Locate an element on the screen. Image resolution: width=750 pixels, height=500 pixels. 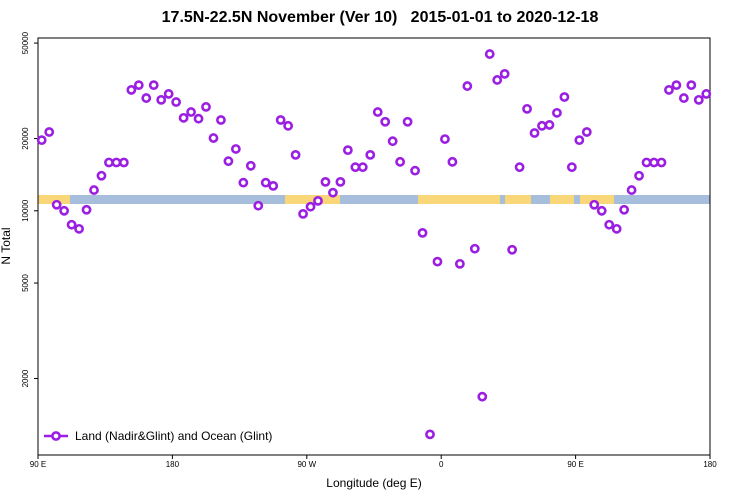
x-axis-label: Longitude (deg E) is located at coordinates (373, 483).